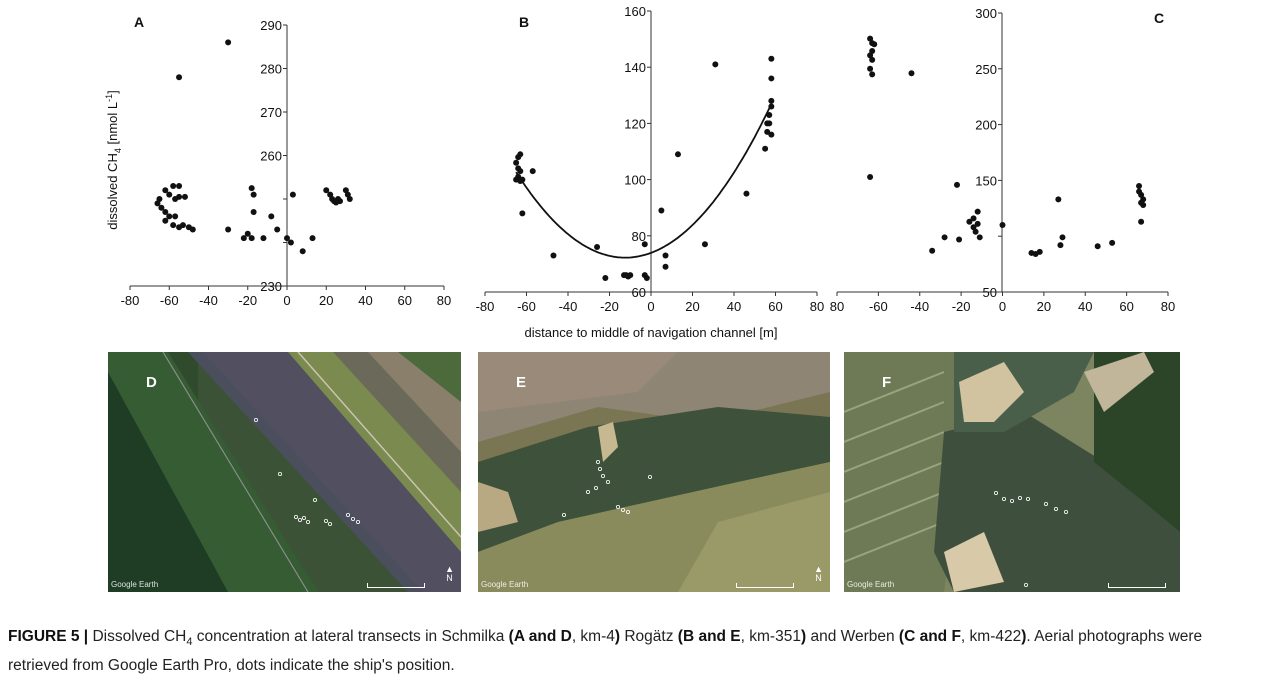 The width and height of the screenshot is (1280, 678). What do you see at coordinates (734, 306) in the screenshot?
I see `panel-b-x-tick-label: 40` at bounding box center [734, 306].